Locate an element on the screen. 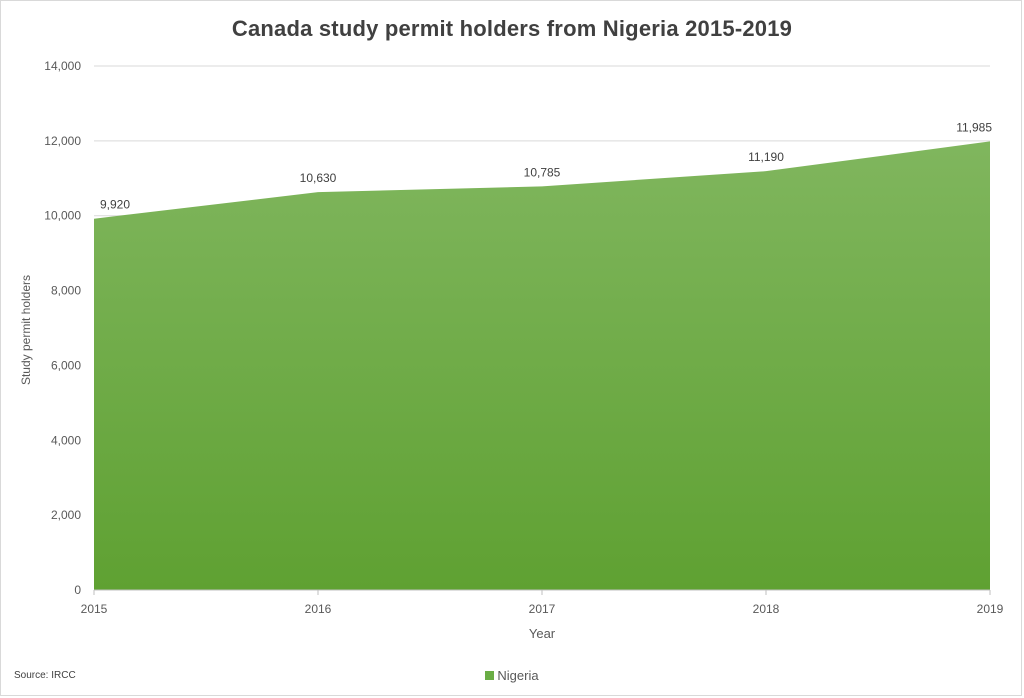 This screenshot has height=698, width=1024. y-tick-label: 4,000 is located at coordinates (66, 440).